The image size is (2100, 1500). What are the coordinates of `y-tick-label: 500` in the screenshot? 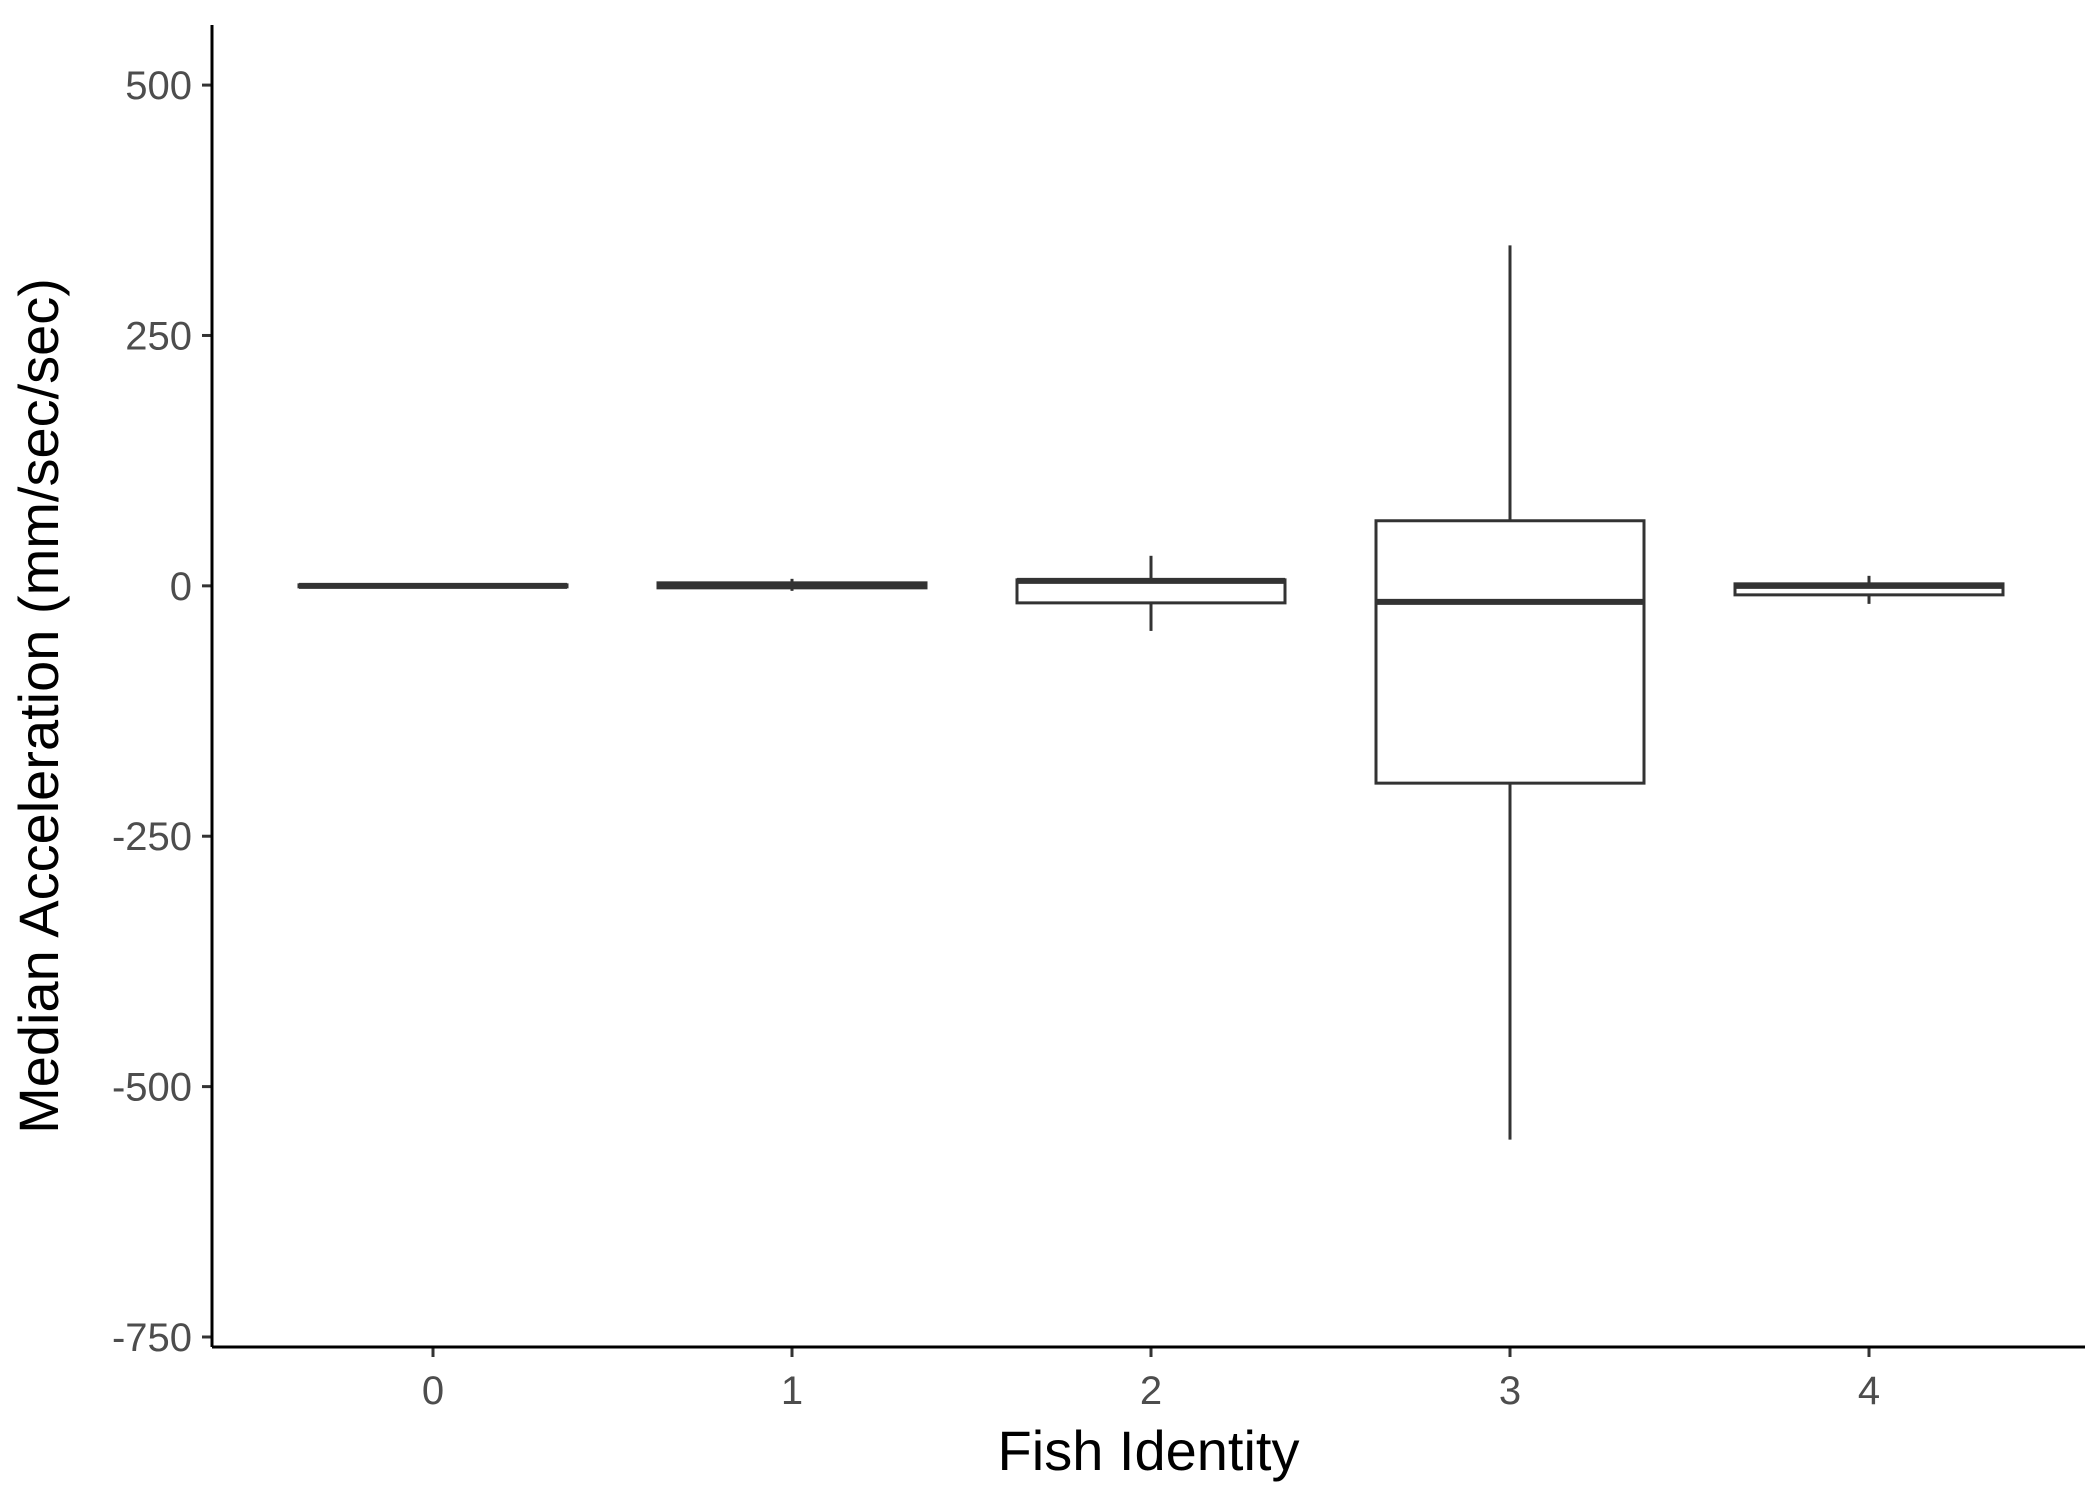 It's located at (158, 86).